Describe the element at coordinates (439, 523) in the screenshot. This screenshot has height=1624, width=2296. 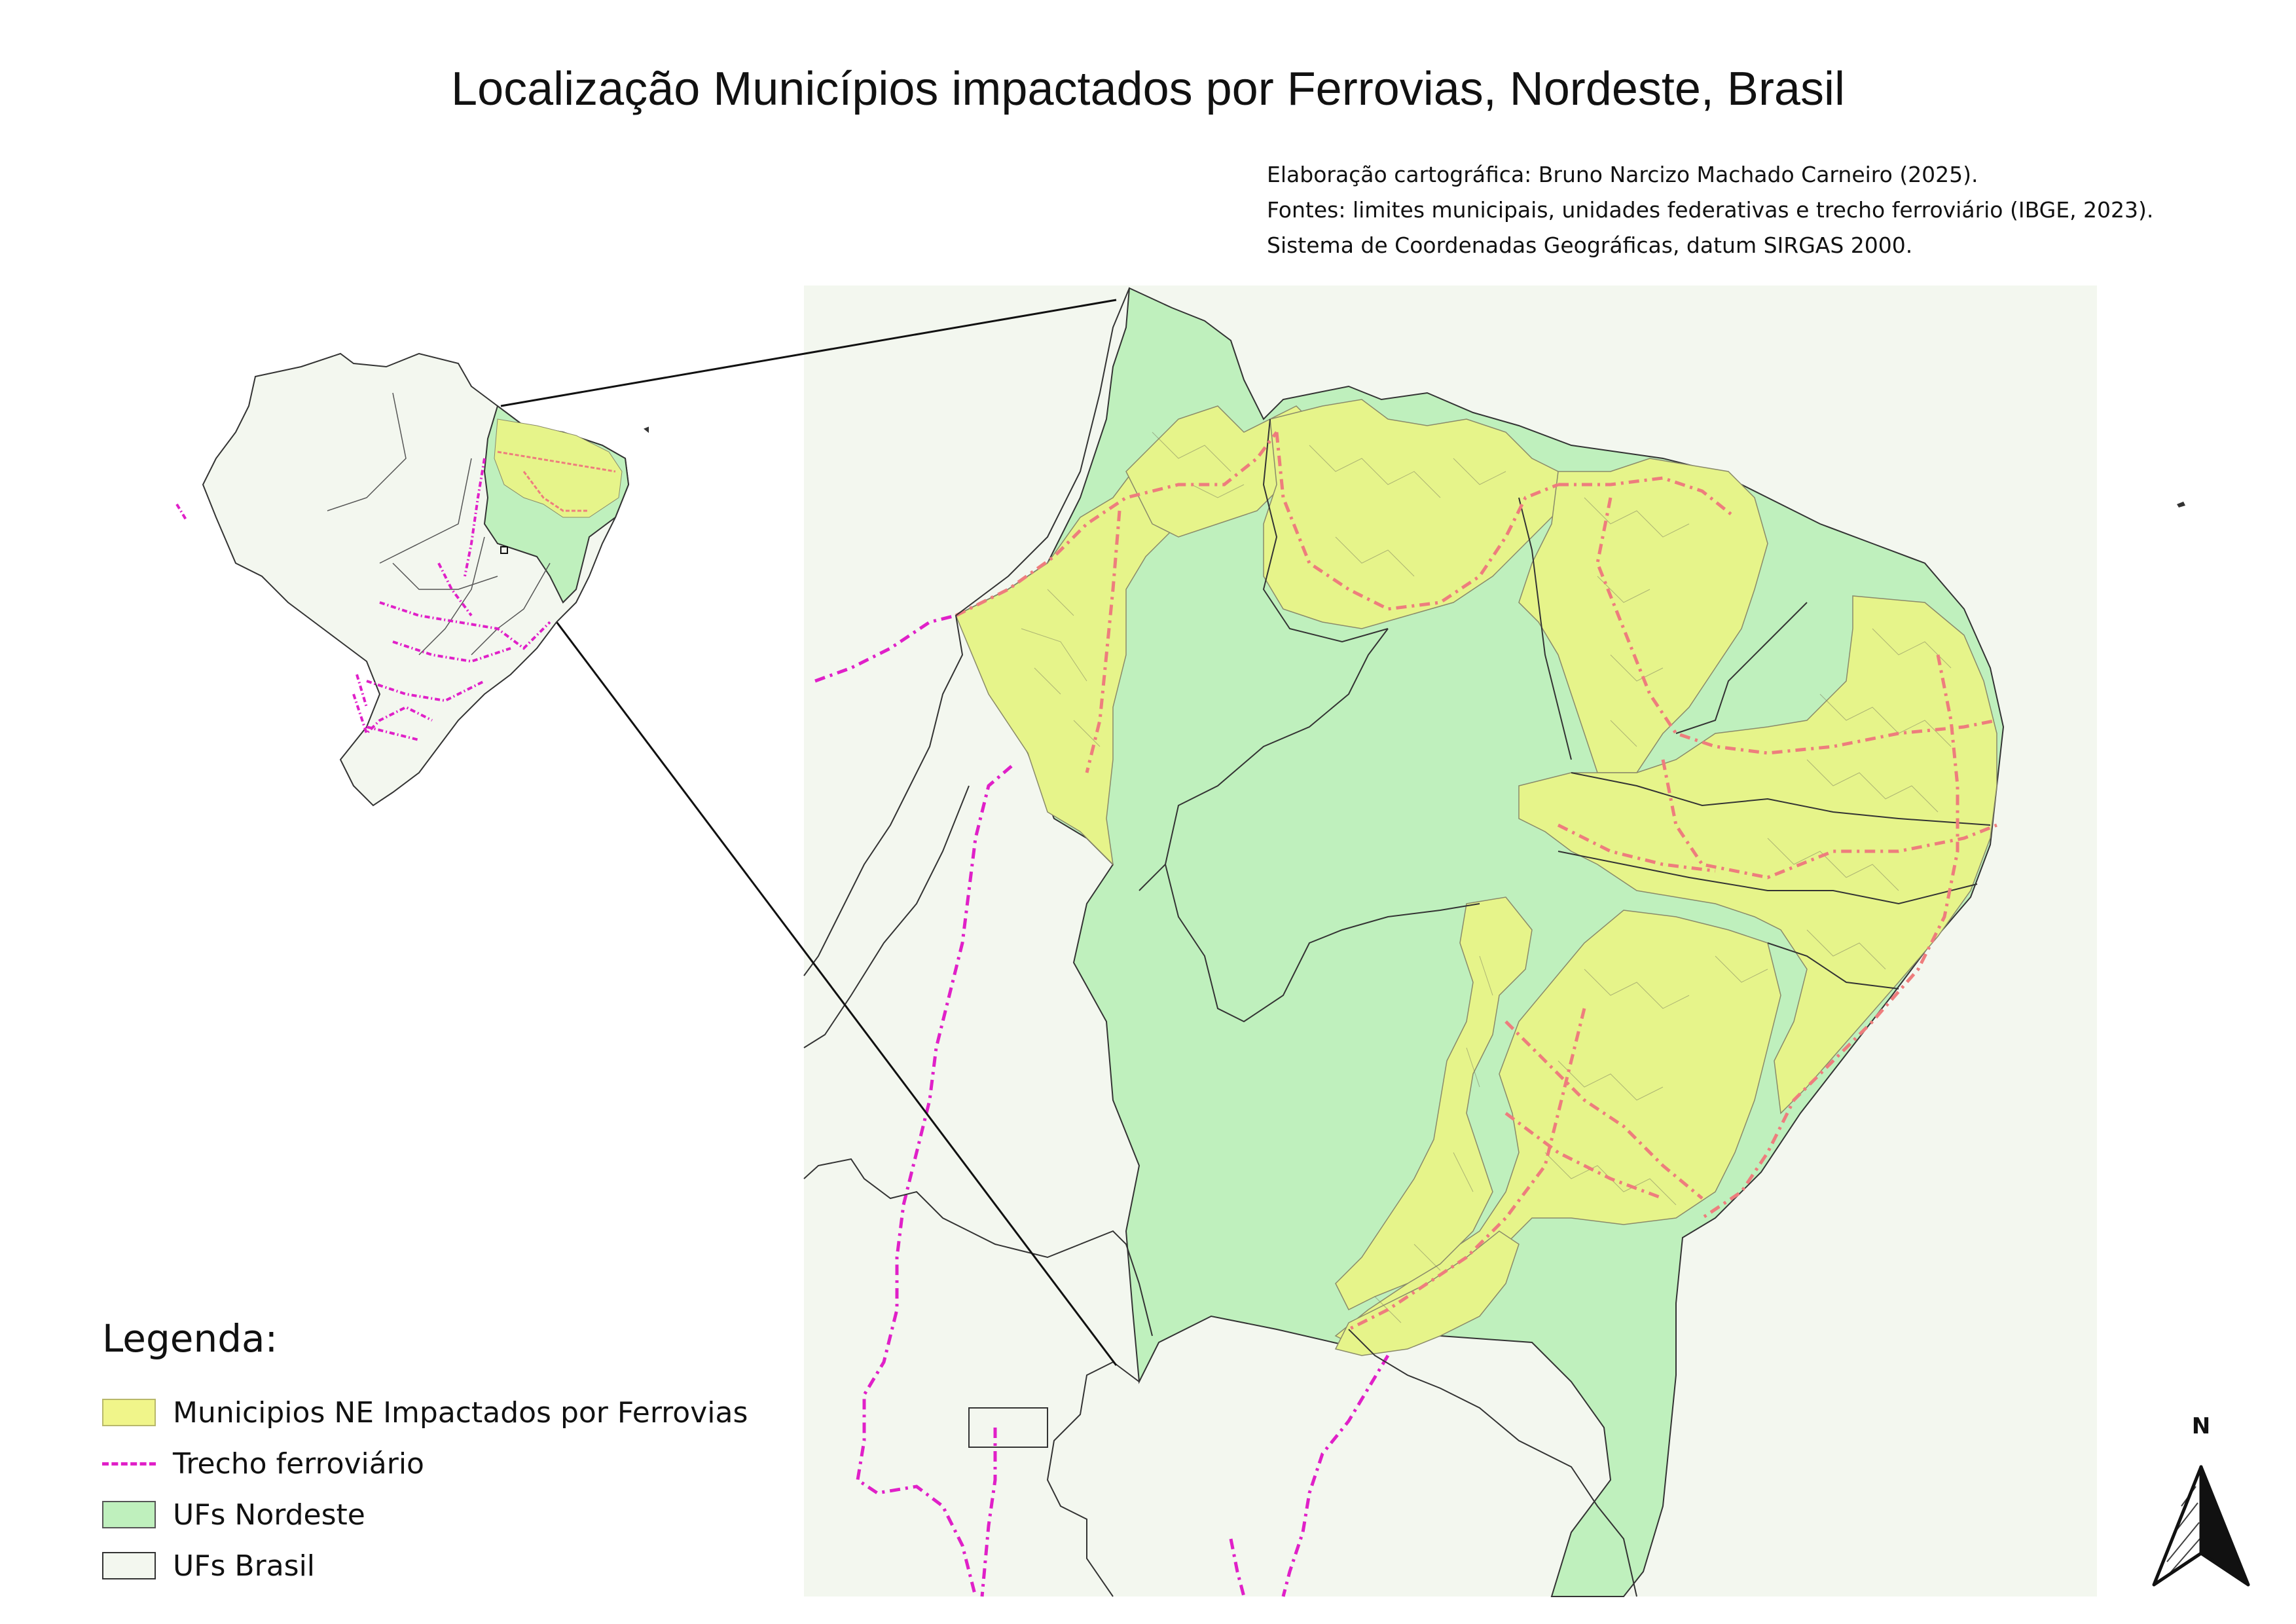
I see `inset-state-borders` at that location.